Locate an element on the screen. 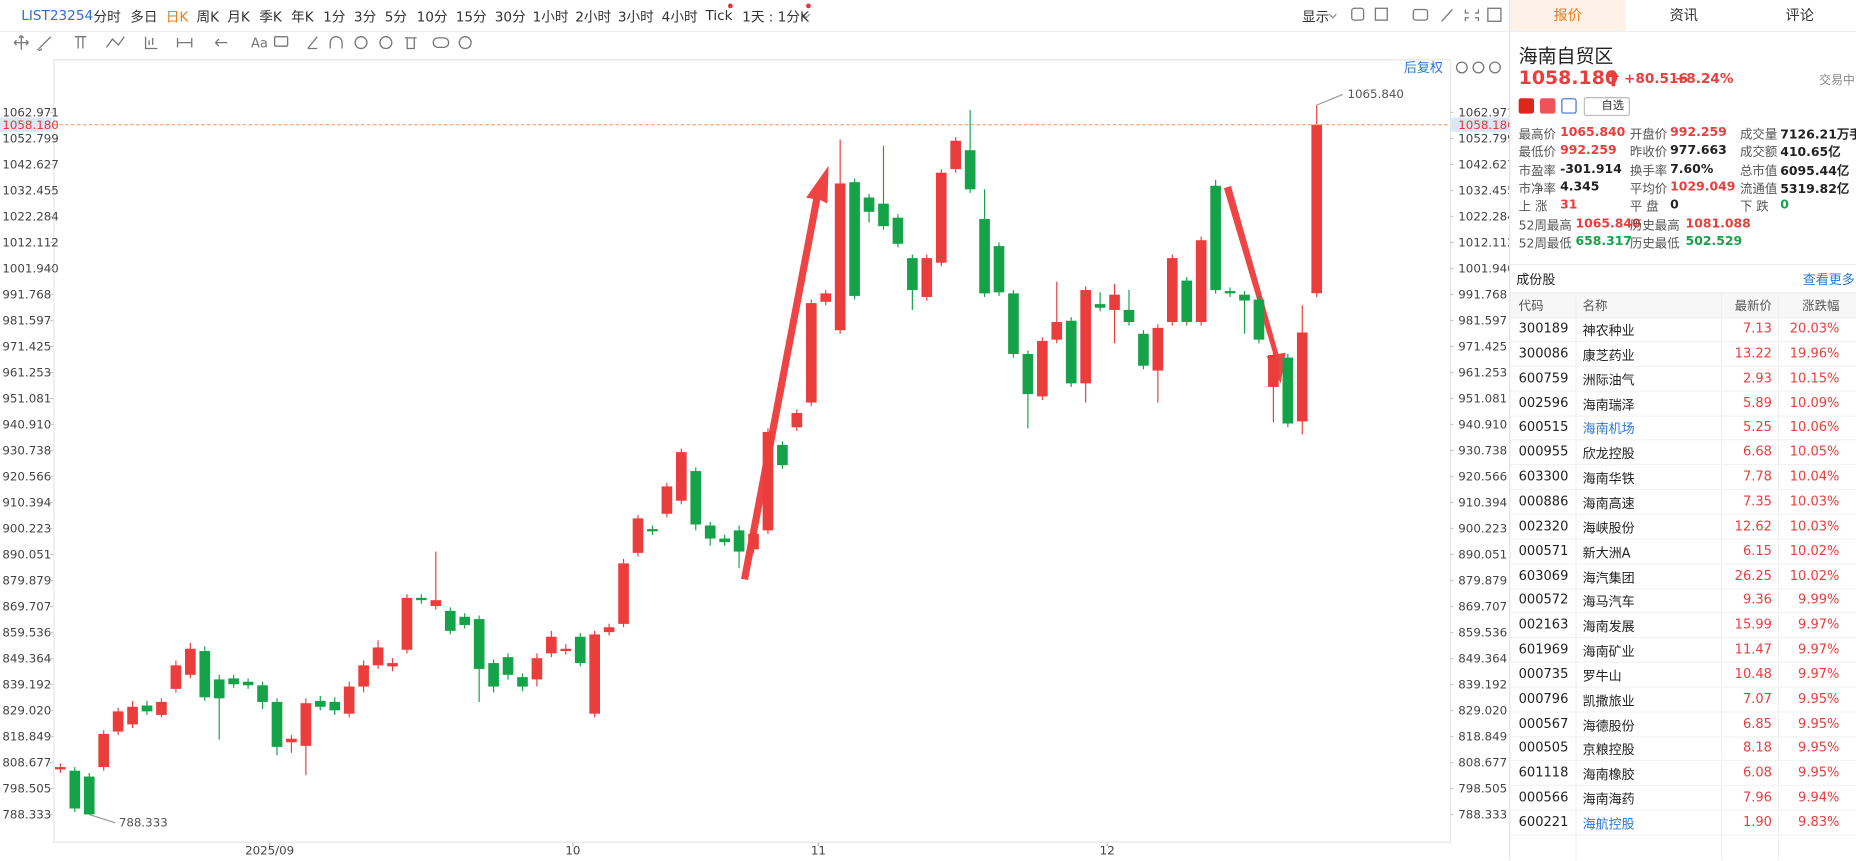  stock-name: 神农种业 is located at coordinates (1608, 331).